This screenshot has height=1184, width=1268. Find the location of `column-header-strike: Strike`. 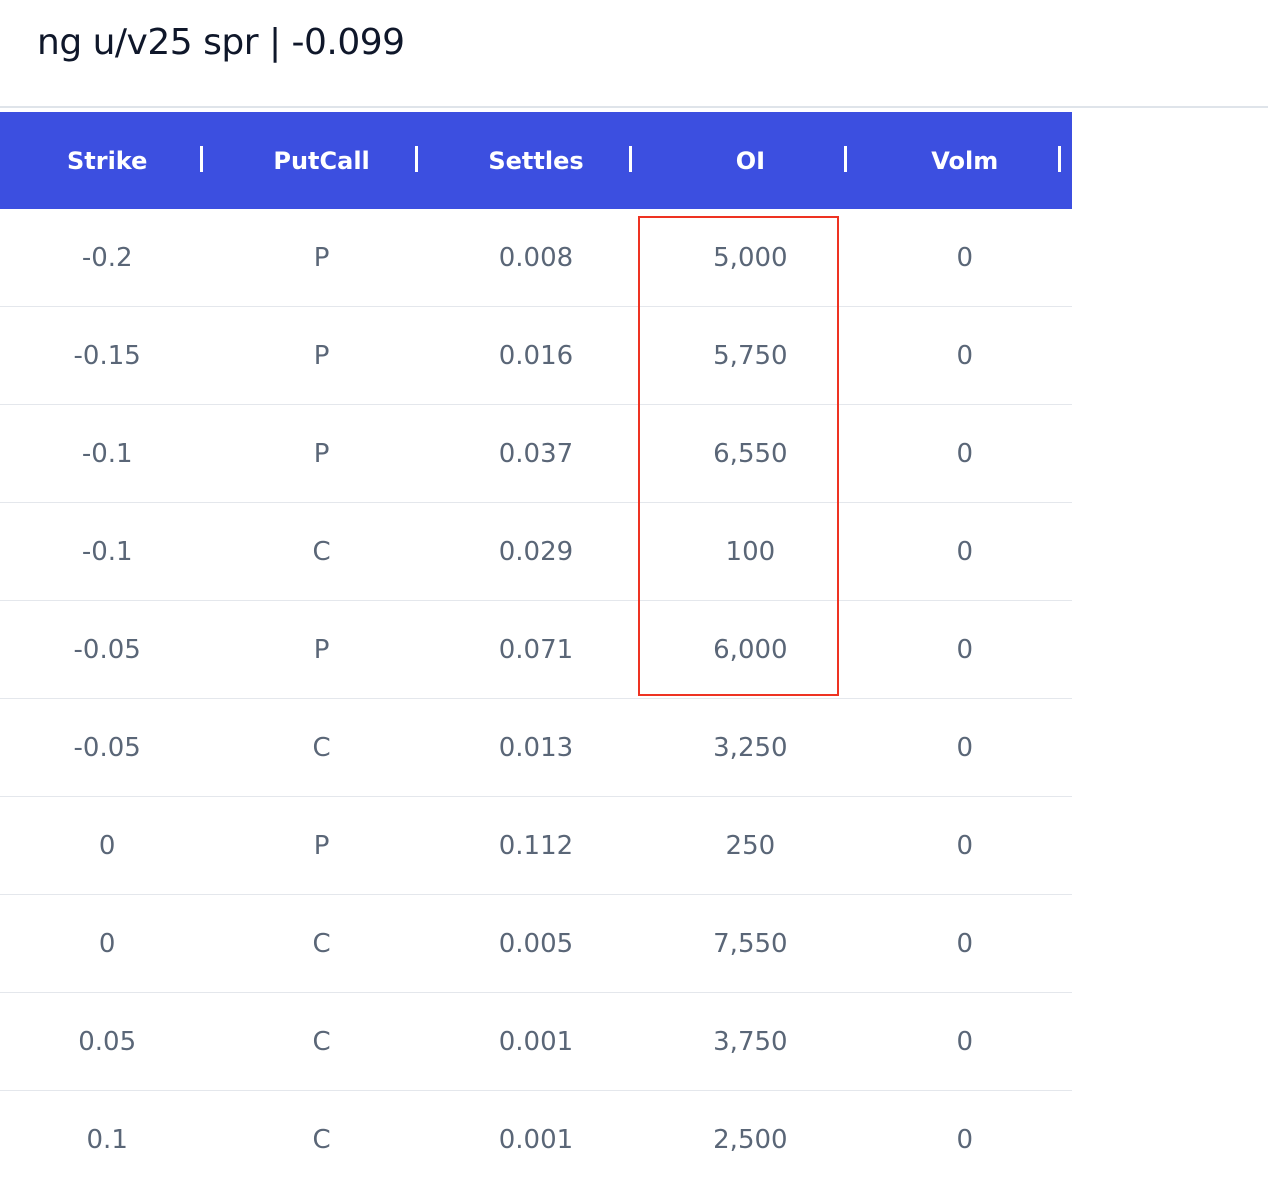

column-header-strike: Strike is located at coordinates (107, 160).